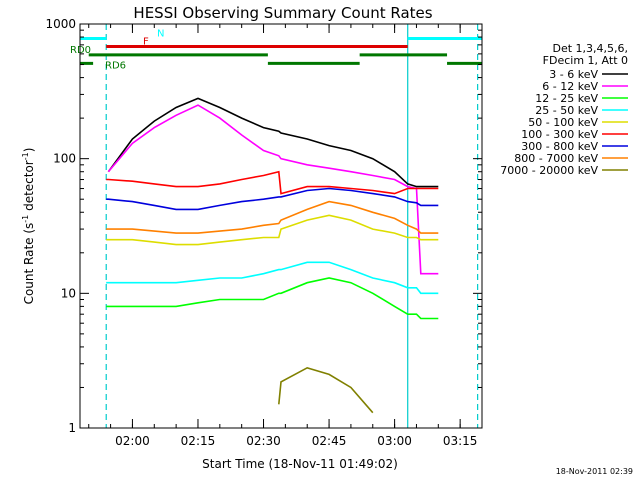 The image size is (640, 480). I want to click on y-axis-label: Count Rate (s-1 detector-1), so click(28, 226).